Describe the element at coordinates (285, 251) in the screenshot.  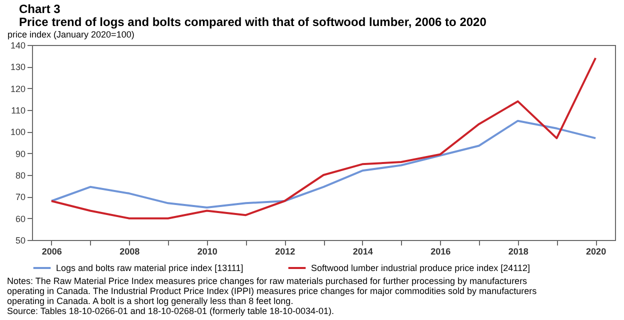
I see `x-tick-label: 2012` at that location.